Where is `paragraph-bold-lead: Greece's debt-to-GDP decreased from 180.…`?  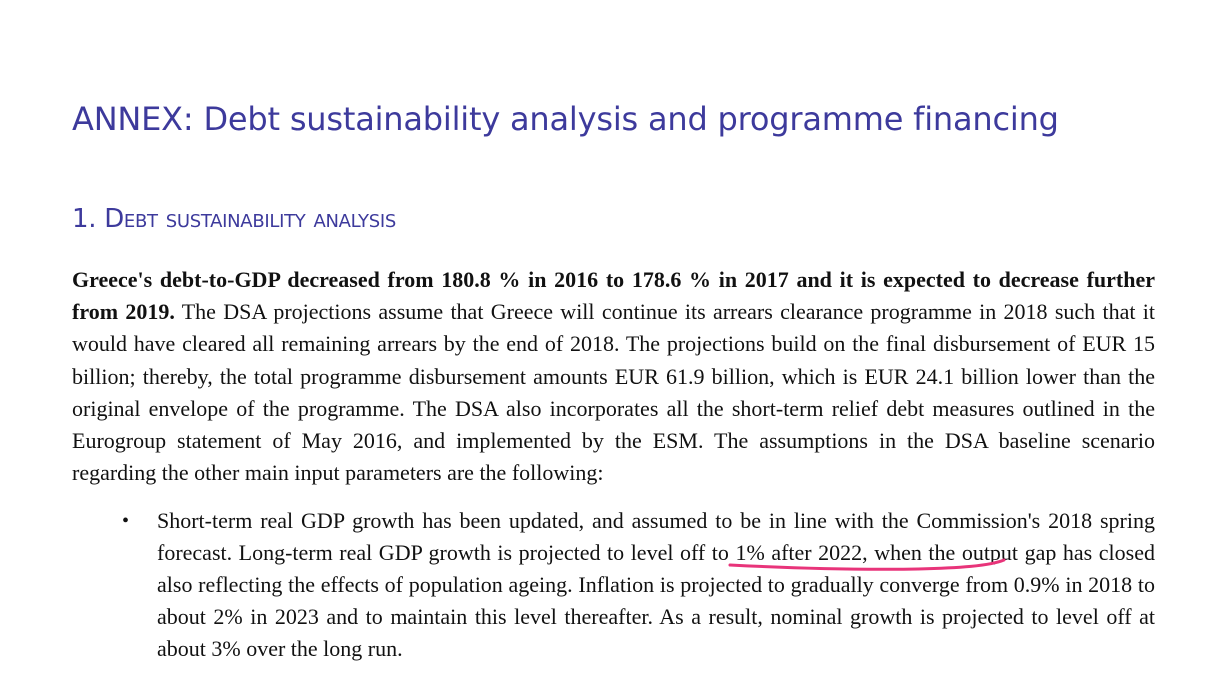 paragraph-bold-lead: Greece's debt-to-GDP decreased from 180.… is located at coordinates (613, 296).